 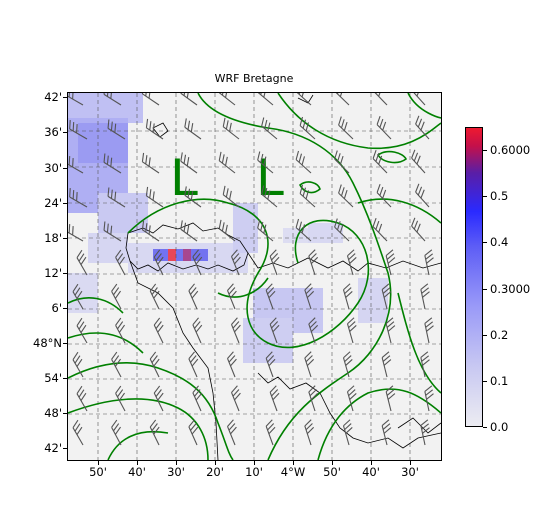 I want to click on longitude-label: 10', so click(x=254, y=472).